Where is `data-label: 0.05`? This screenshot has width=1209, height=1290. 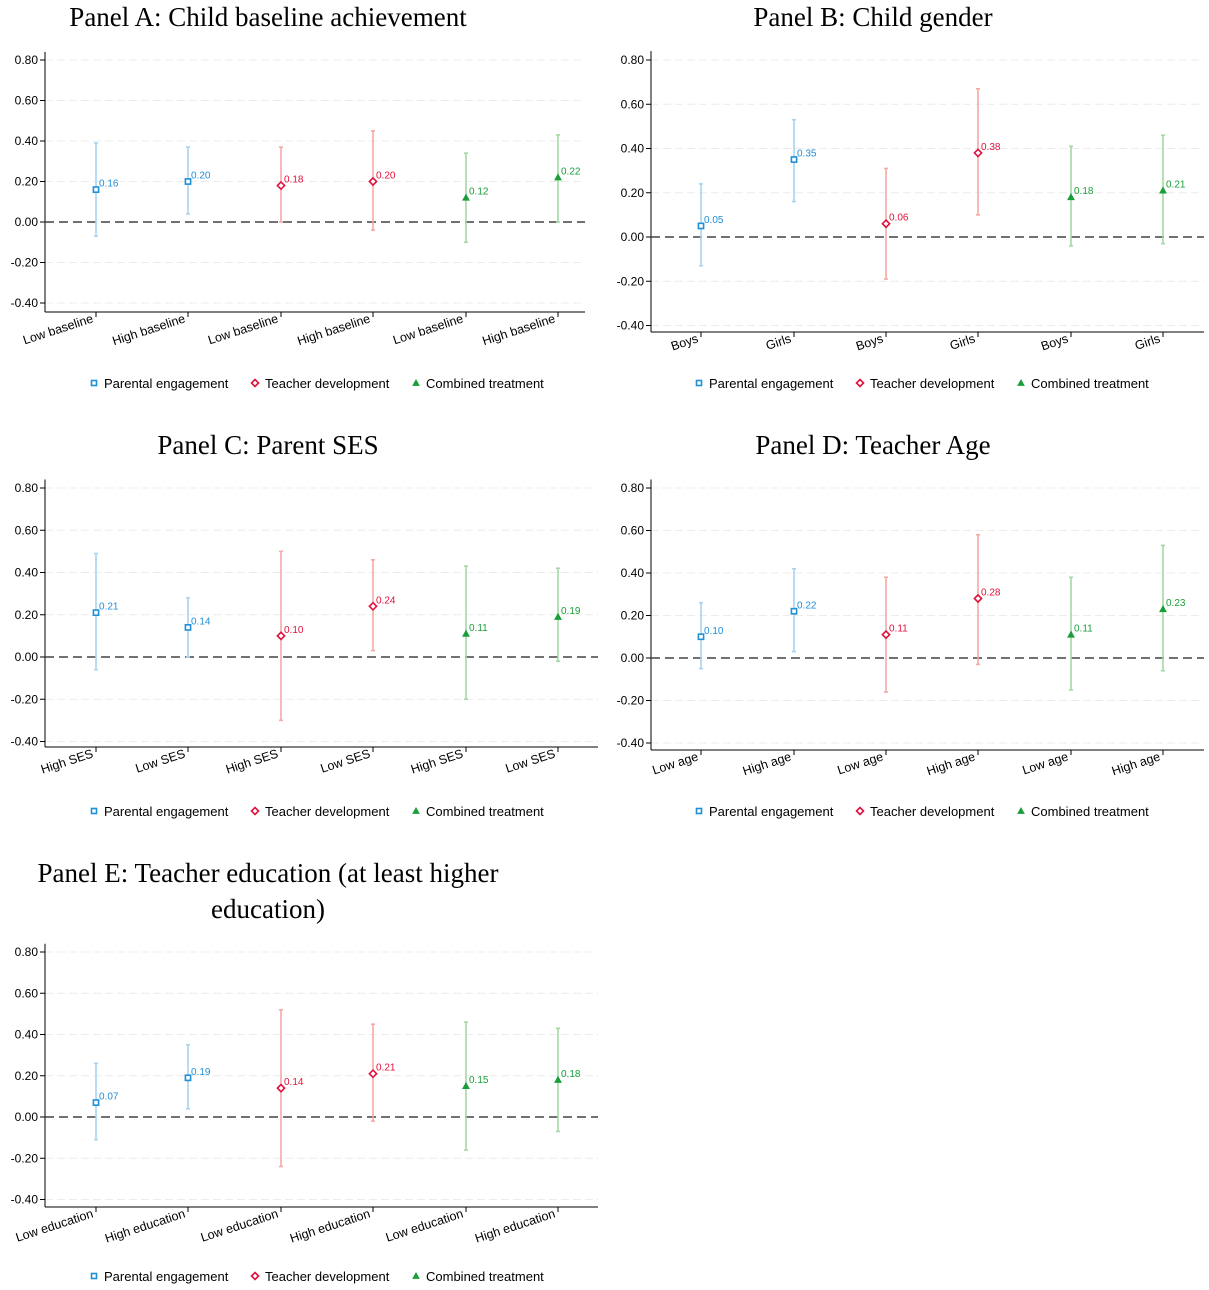 data-label: 0.05 is located at coordinates (714, 220).